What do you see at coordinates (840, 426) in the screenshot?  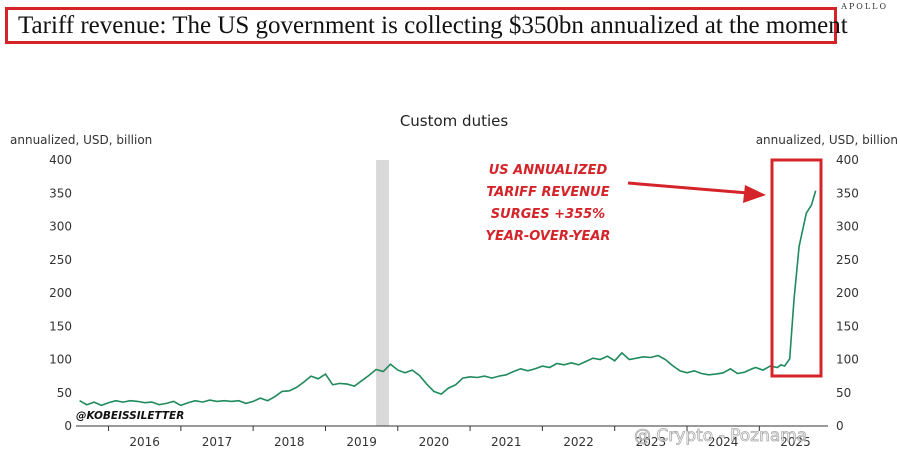 I see `y-tick-label-right: 0` at bounding box center [840, 426].